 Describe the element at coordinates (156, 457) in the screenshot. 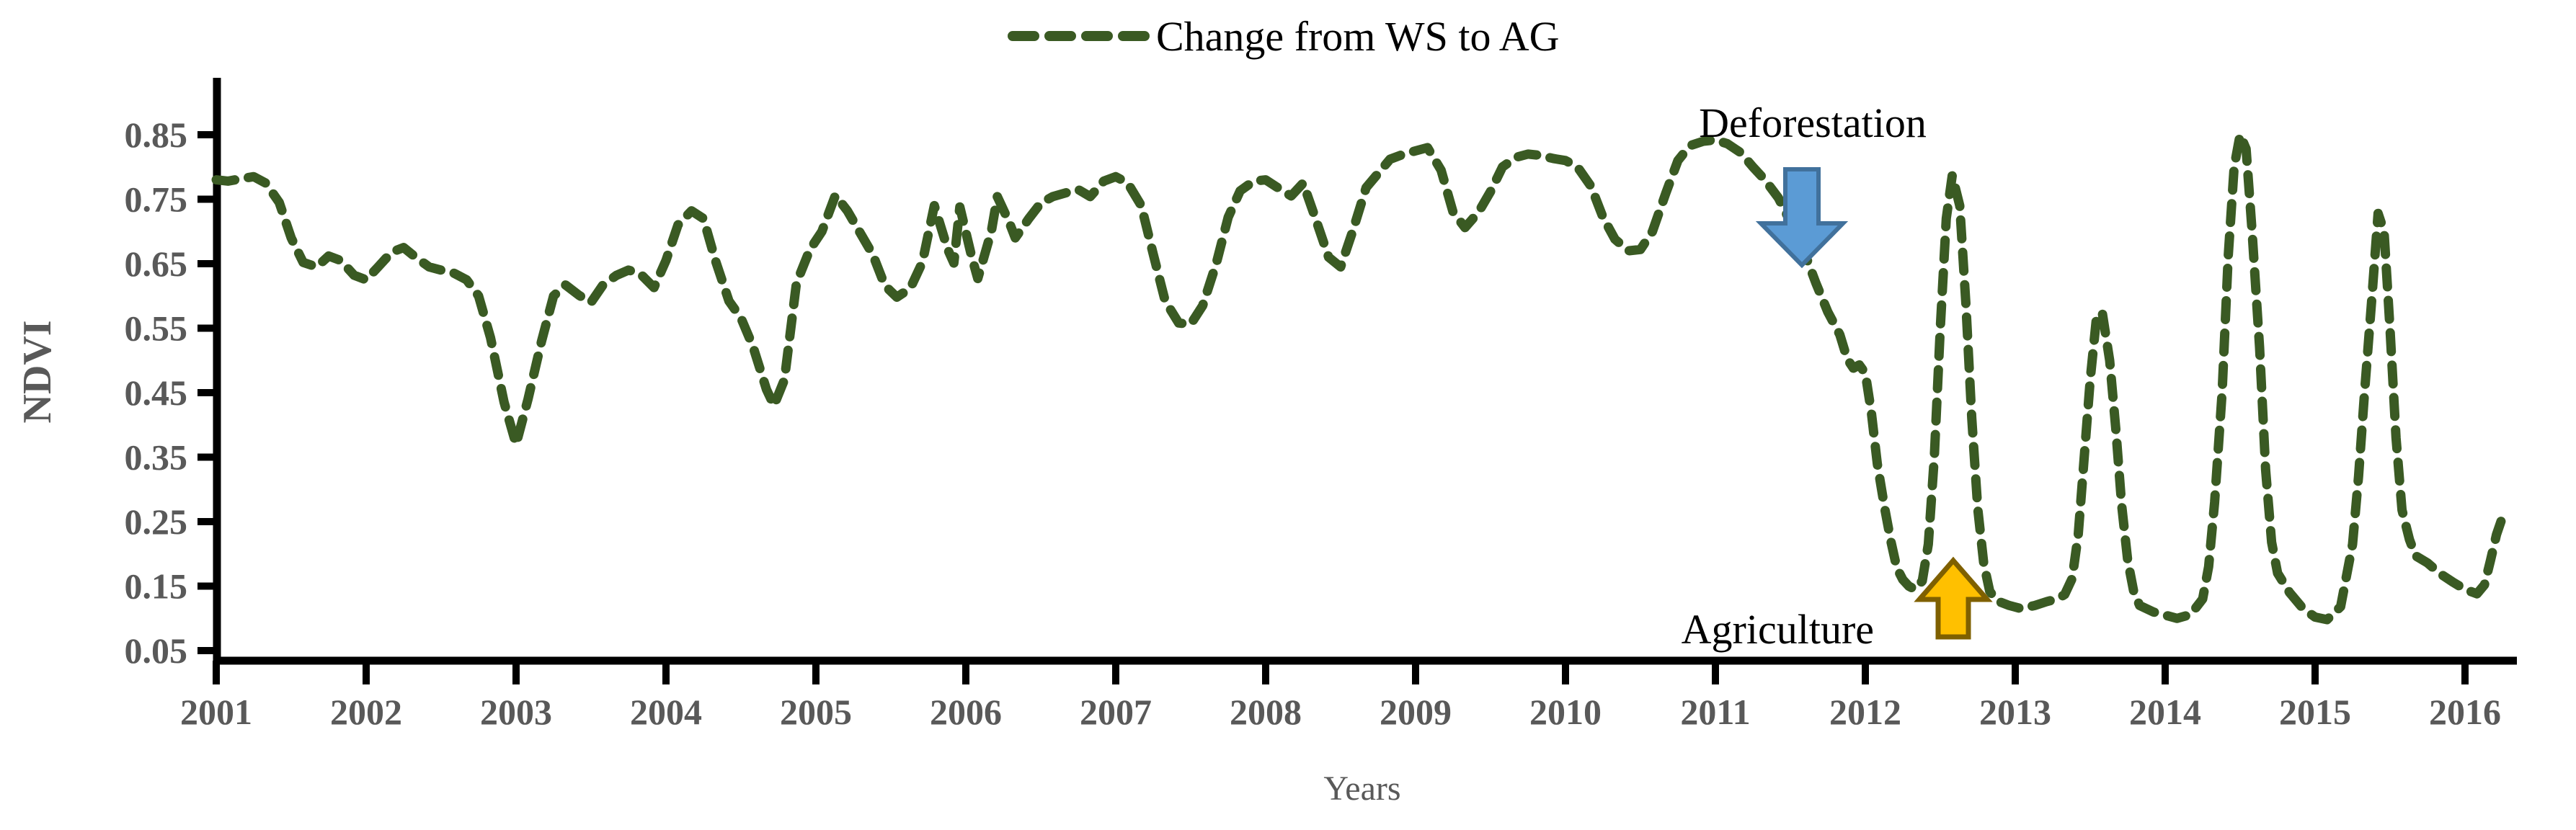

I see `y-tick-label: 0.35` at that location.